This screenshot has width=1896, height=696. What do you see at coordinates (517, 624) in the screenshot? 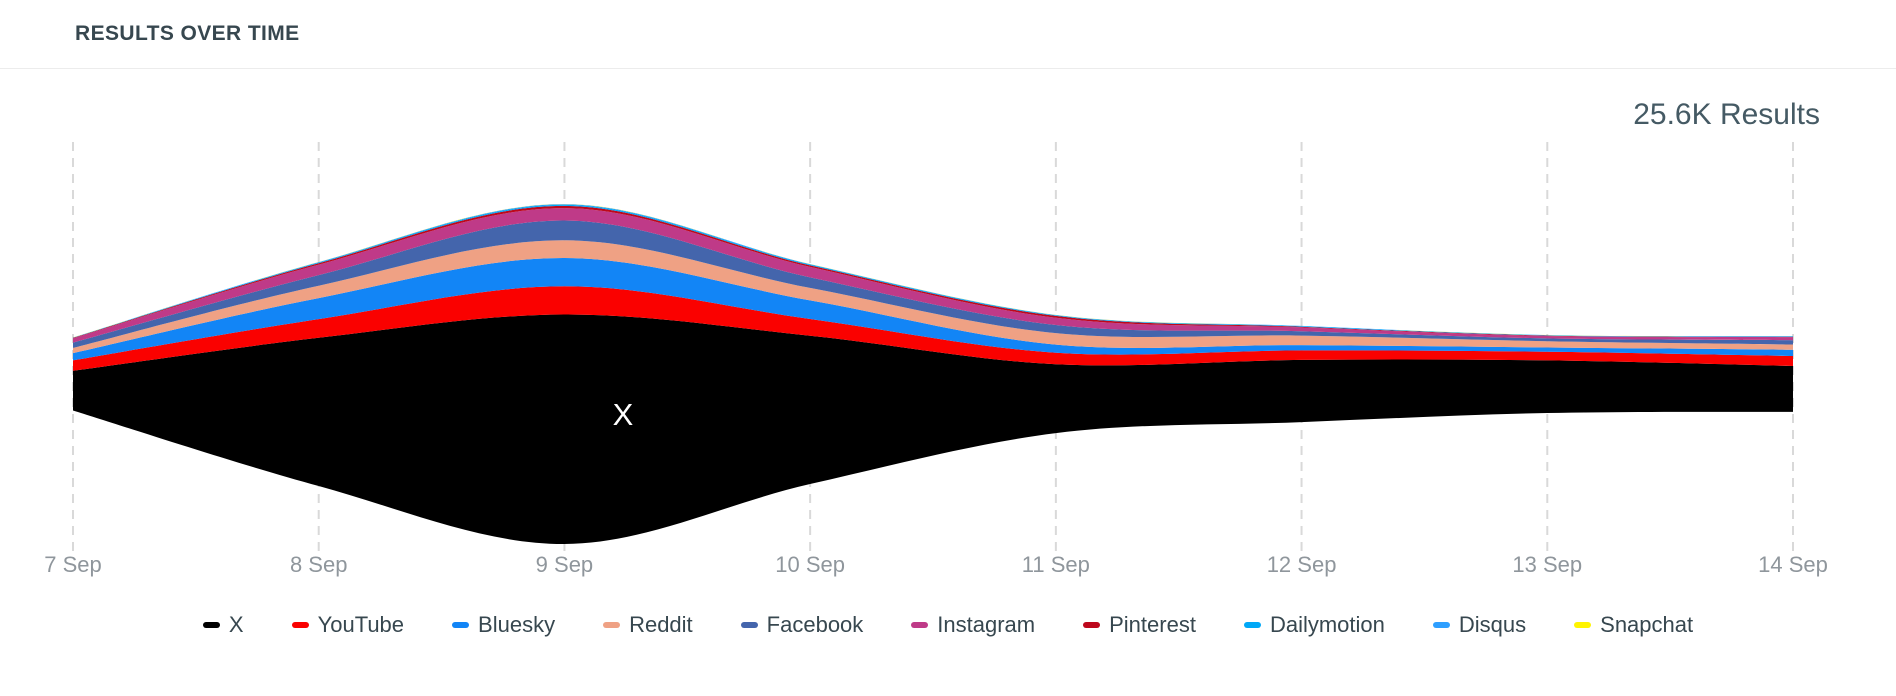
I see `legend-label: Bluesky` at bounding box center [517, 624].